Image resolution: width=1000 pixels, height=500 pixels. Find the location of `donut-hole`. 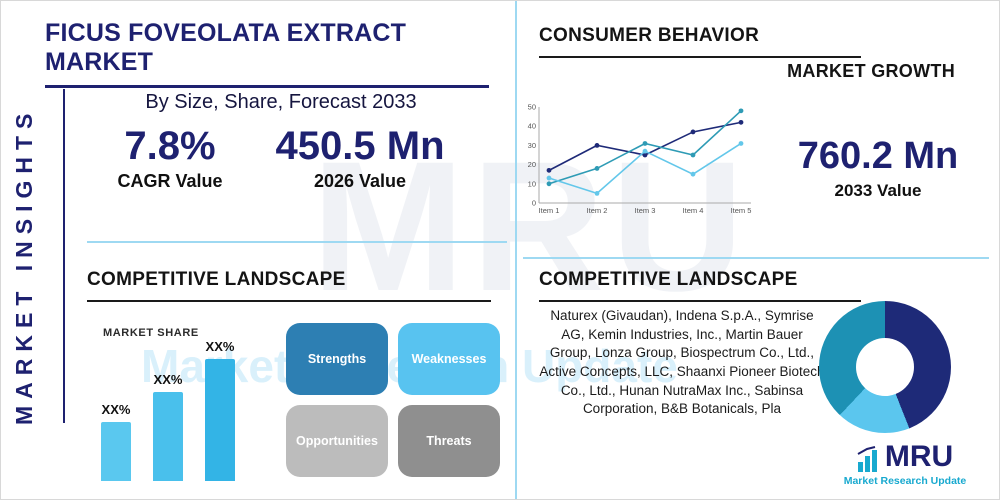

donut-hole is located at coordinates (885, 367).